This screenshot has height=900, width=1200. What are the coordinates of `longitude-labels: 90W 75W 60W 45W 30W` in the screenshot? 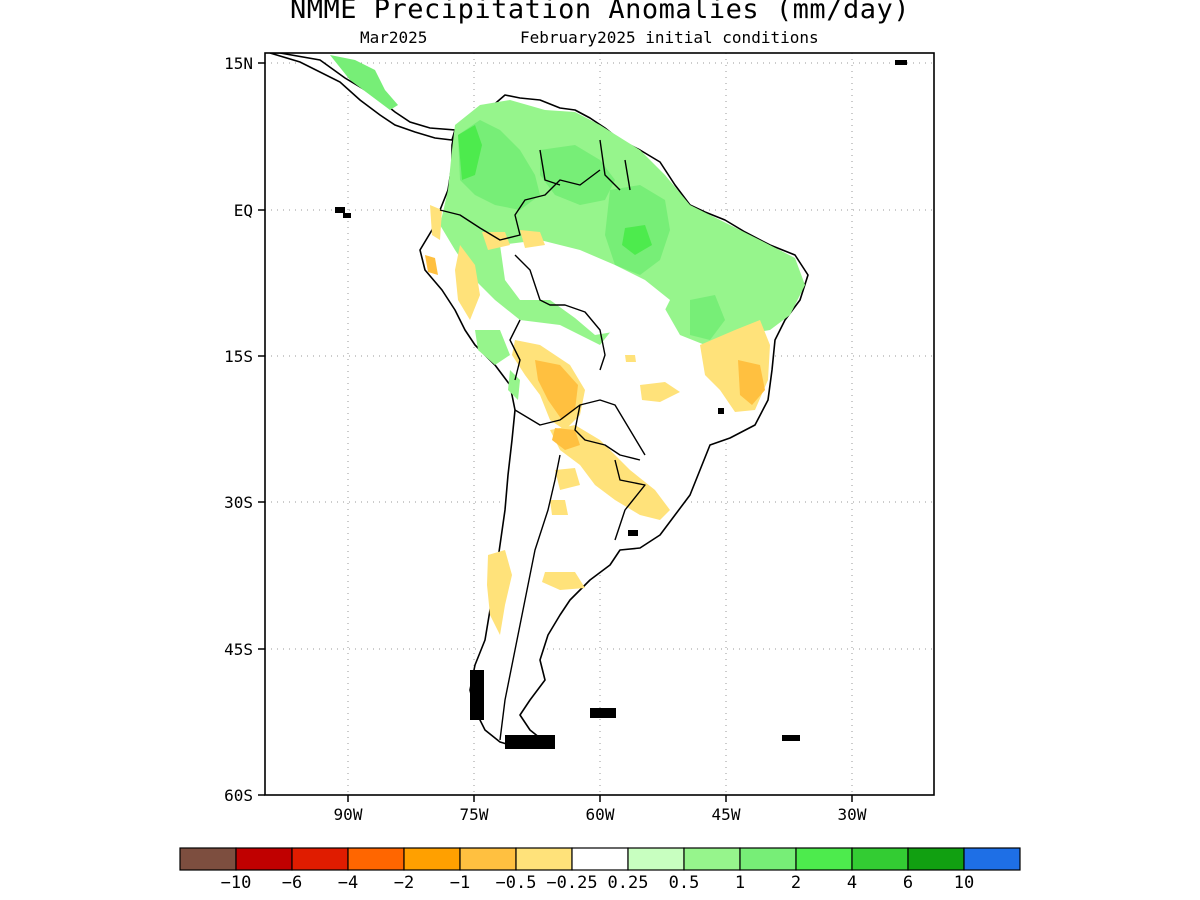 It's located at (600, 814).